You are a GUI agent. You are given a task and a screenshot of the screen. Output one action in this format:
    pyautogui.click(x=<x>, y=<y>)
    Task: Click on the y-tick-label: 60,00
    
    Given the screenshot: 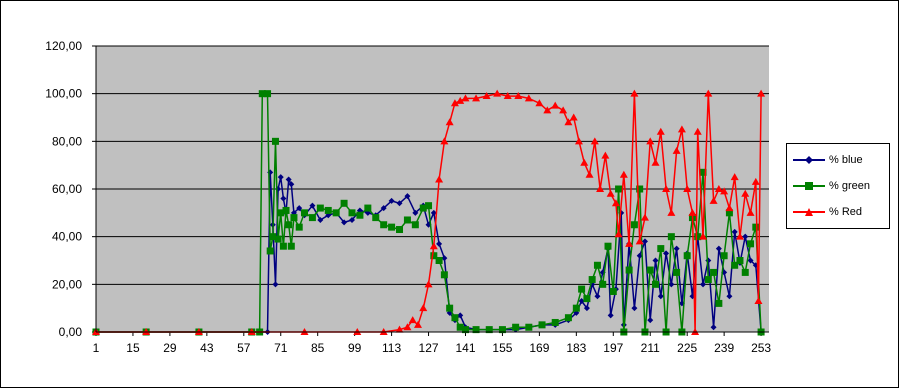 What is the action you would take?
    pyautogui.click(x=67, y=189)
    